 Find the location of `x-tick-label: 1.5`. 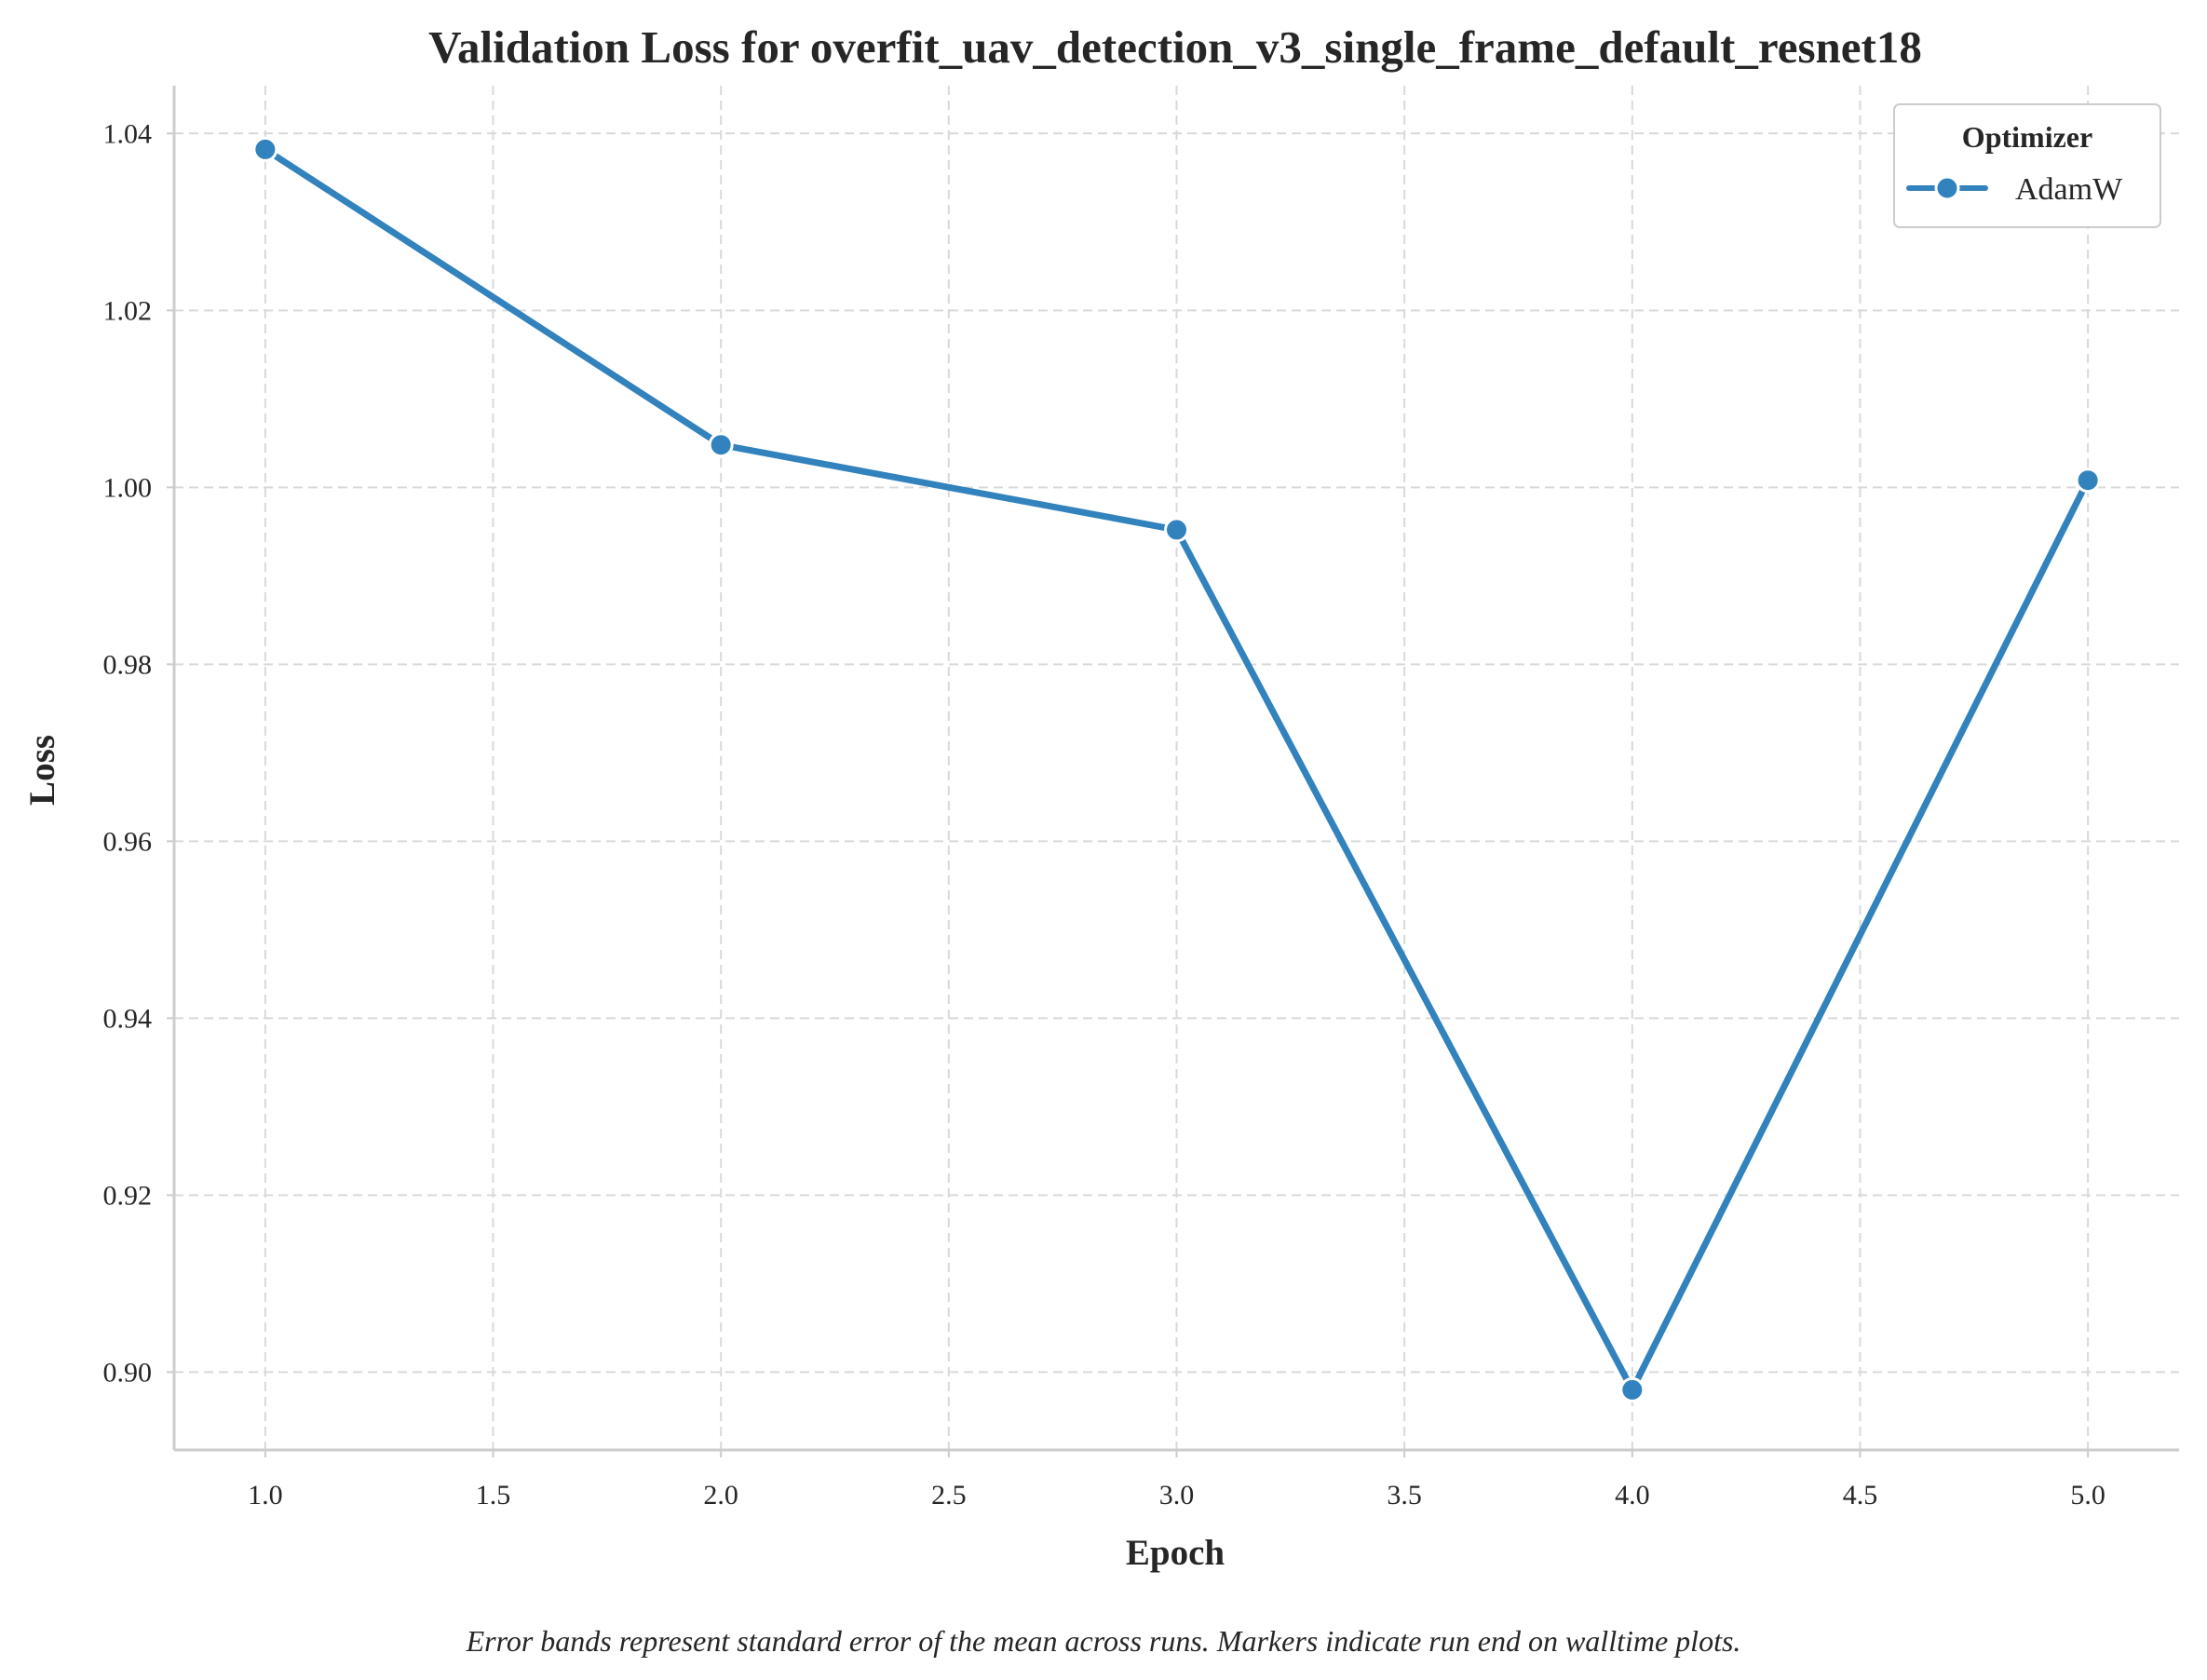

x-tick-label: 1.5 is located at coordinates (494, 1495).